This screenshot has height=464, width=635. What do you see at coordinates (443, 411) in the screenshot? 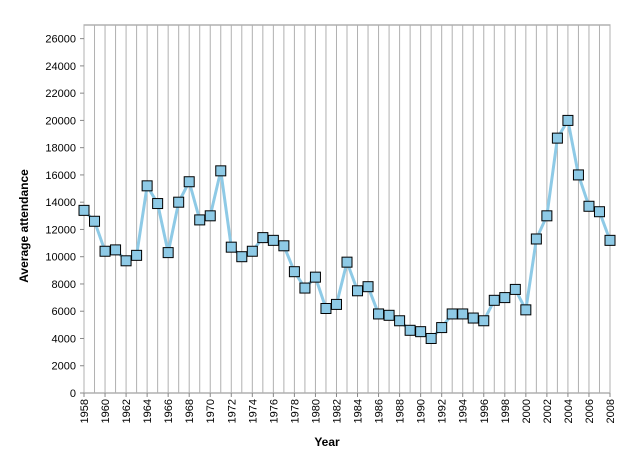
I see `x-tick-label: 1992` at bounding box center [443, 411].